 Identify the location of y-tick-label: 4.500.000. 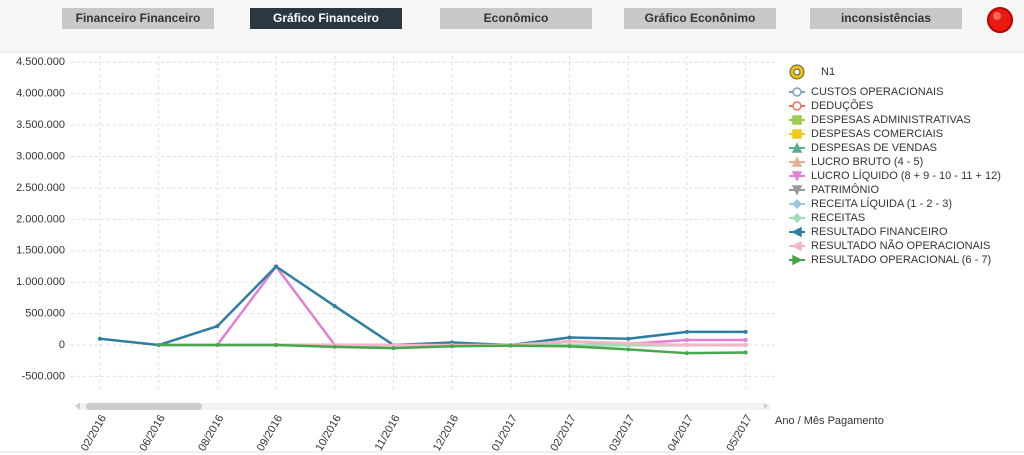
(40, 62).